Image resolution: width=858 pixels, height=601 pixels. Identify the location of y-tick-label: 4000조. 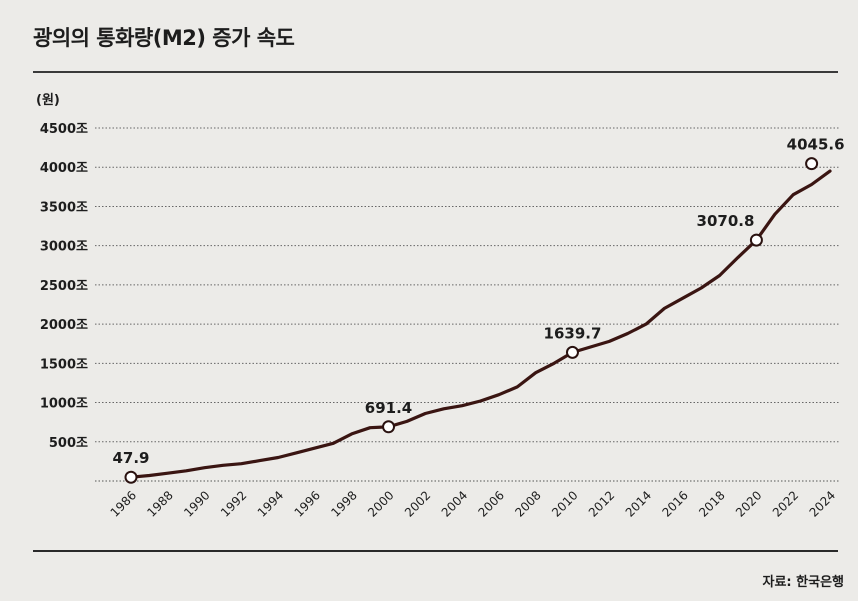
(64, 168).